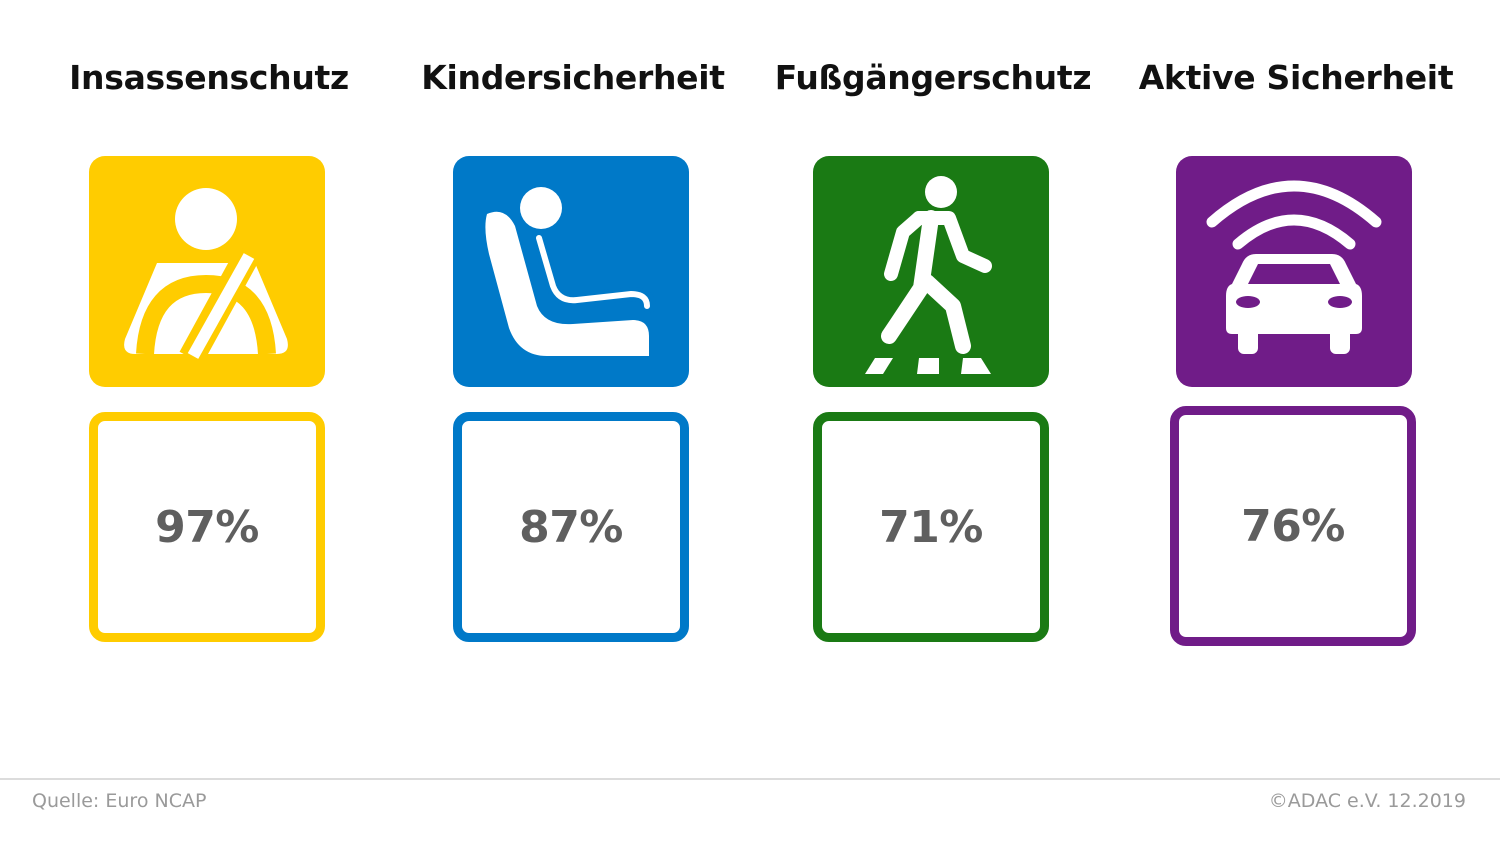 The image size is (1500, 844). I want to click on car-sensor-icon, so click(1294, 271).